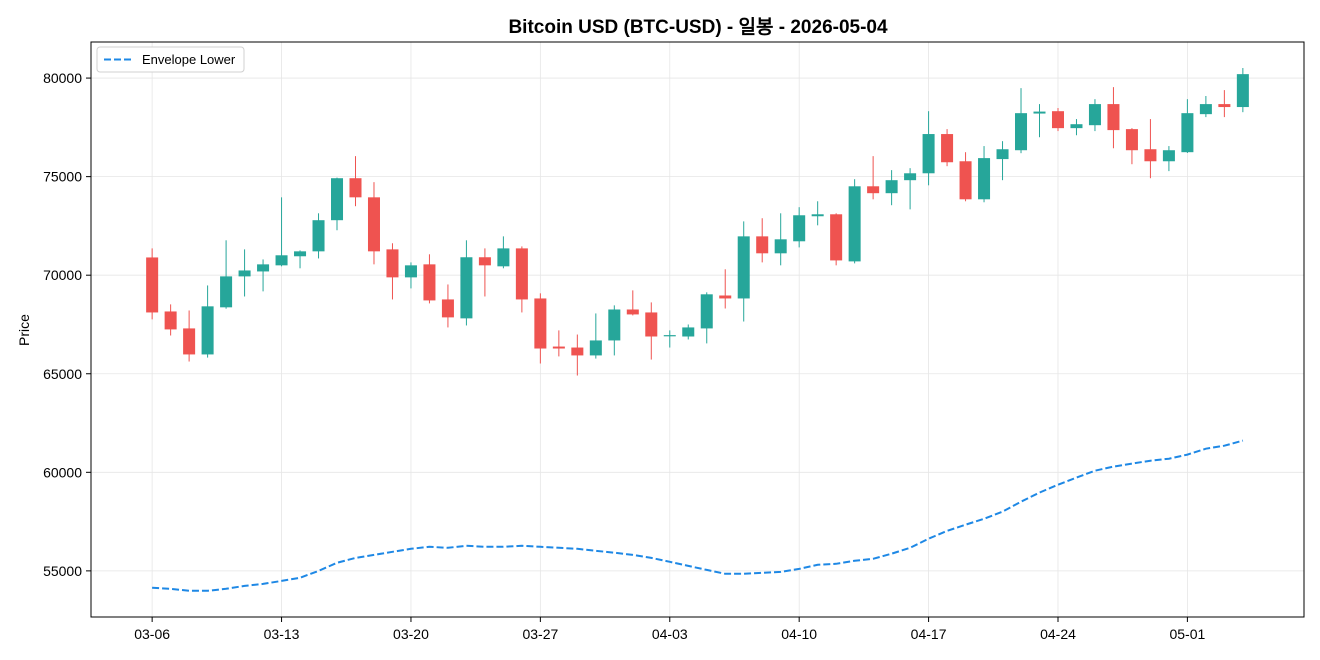 The image size is (1320, 660). Describe the element at coordinates (152, 634) in the screenshot. I see `x-tick-label: 03-06` at that location.